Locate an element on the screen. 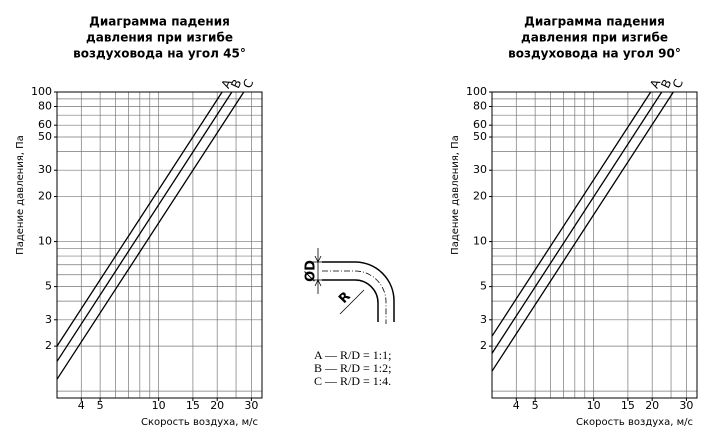 This screenshot has height=443, width=715. radius-line is located at coordinates (352, 302).